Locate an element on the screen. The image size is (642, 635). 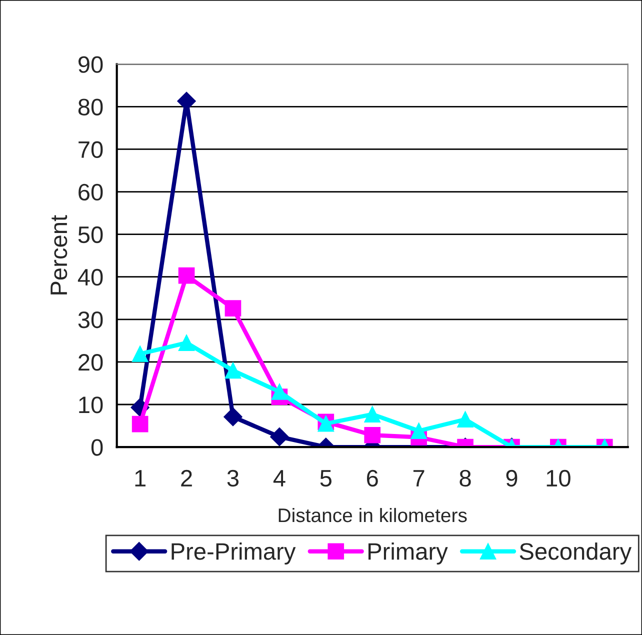
y-tick-label: 0 is located at coordinates (97, 447).